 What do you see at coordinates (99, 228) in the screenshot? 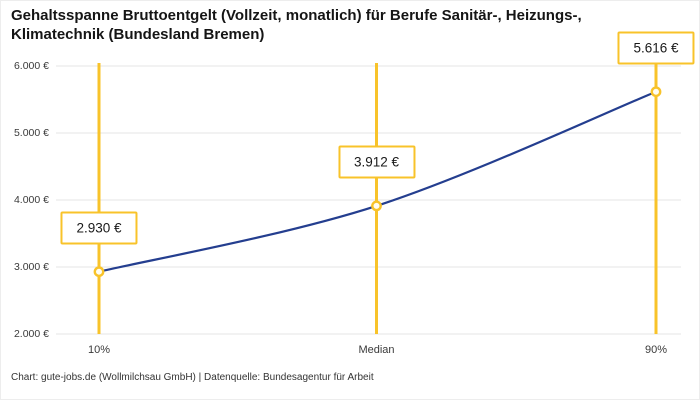
I see `value-label-p10: 2.930 €` at bounding box center [99, 228].